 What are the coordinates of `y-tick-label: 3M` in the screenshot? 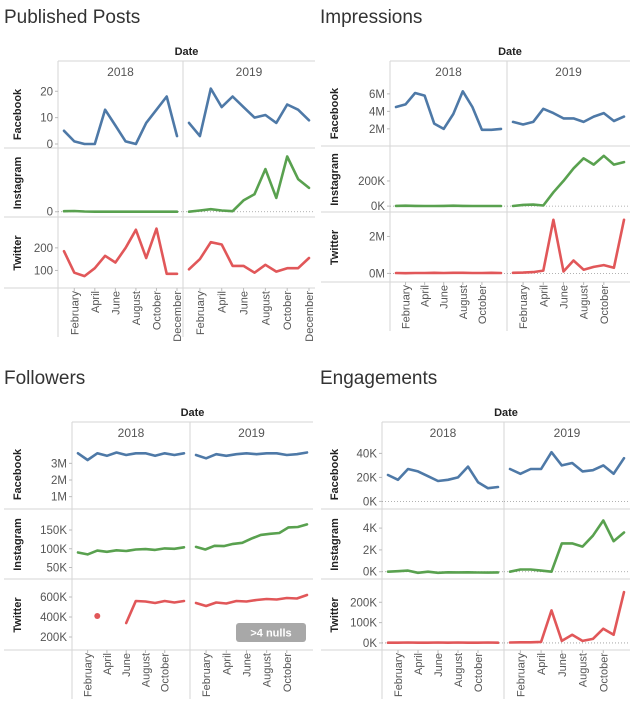 It's located at (59, 464).